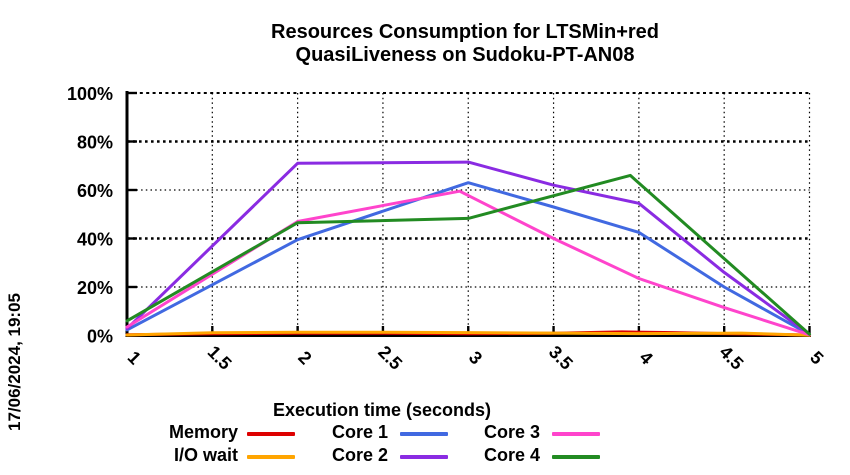  What do you see at coordinates (561, 358) in the screenshot?
I see `x-tick-label: 3.5` at bounding box center [561, 358].